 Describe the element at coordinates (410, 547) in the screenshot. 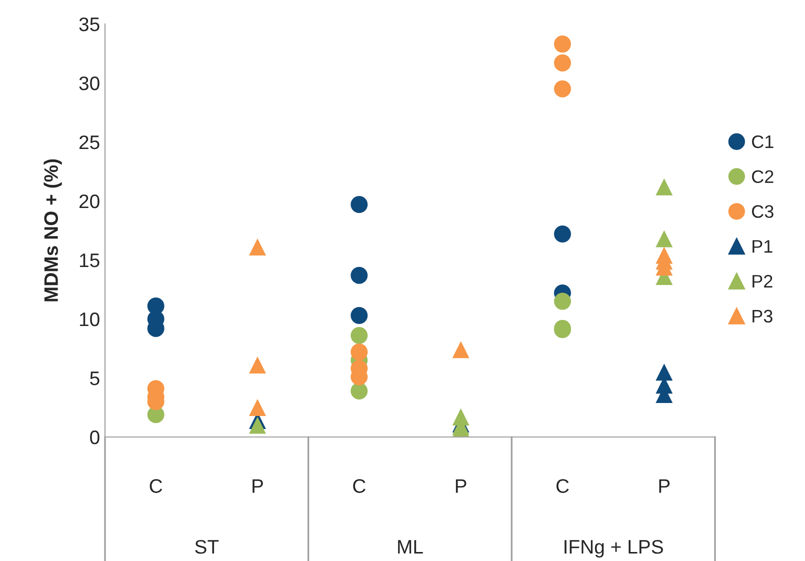

I see `text: ML` at that location.